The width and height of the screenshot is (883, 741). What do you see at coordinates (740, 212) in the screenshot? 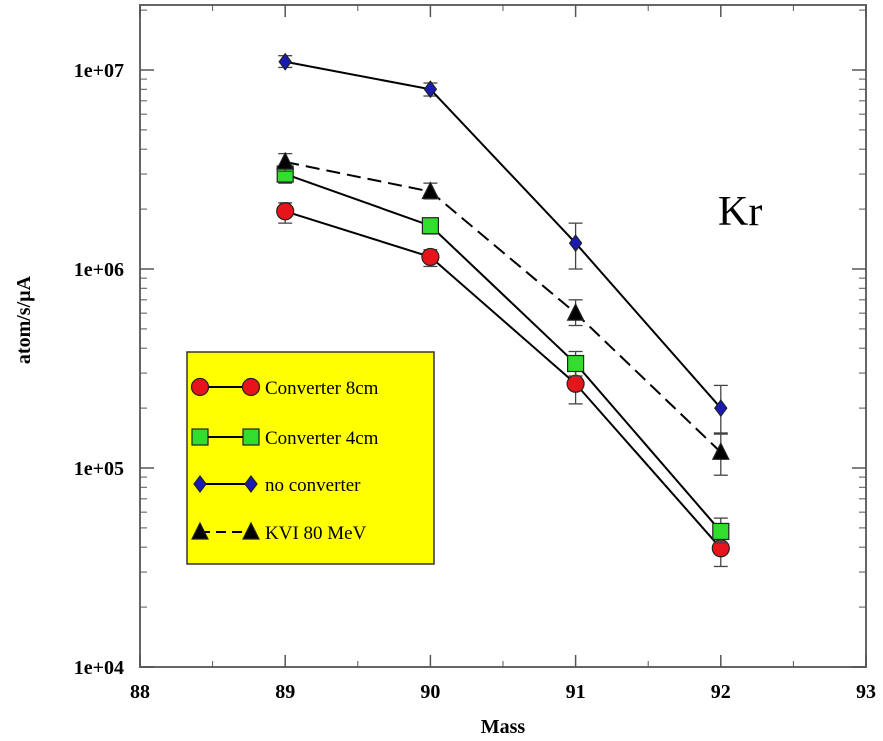
I see `annotation-kr: Kr` at bounding box center [740, 212].